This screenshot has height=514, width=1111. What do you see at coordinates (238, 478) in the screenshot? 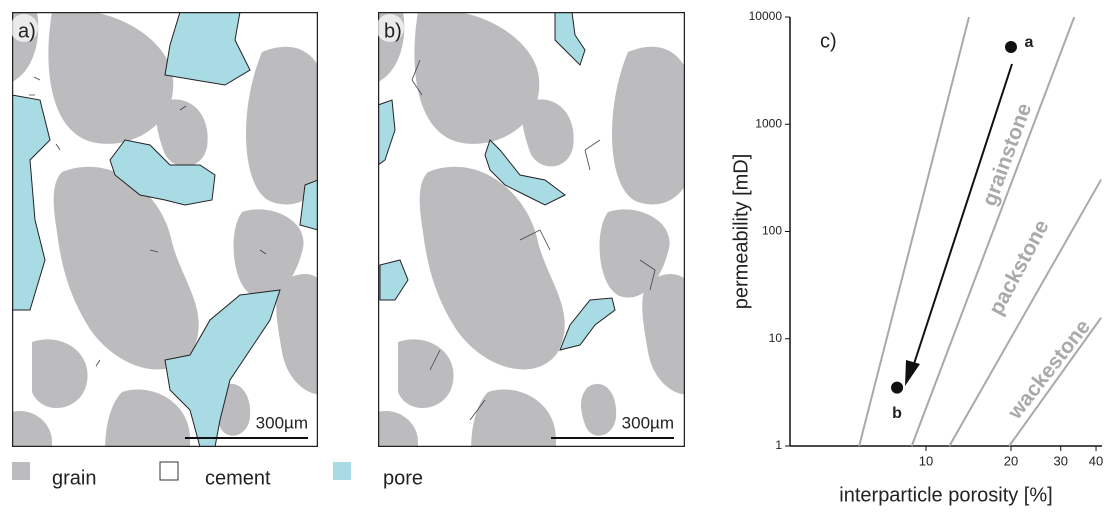
I see `legend-label: cement` at bounding box center [238, 478].